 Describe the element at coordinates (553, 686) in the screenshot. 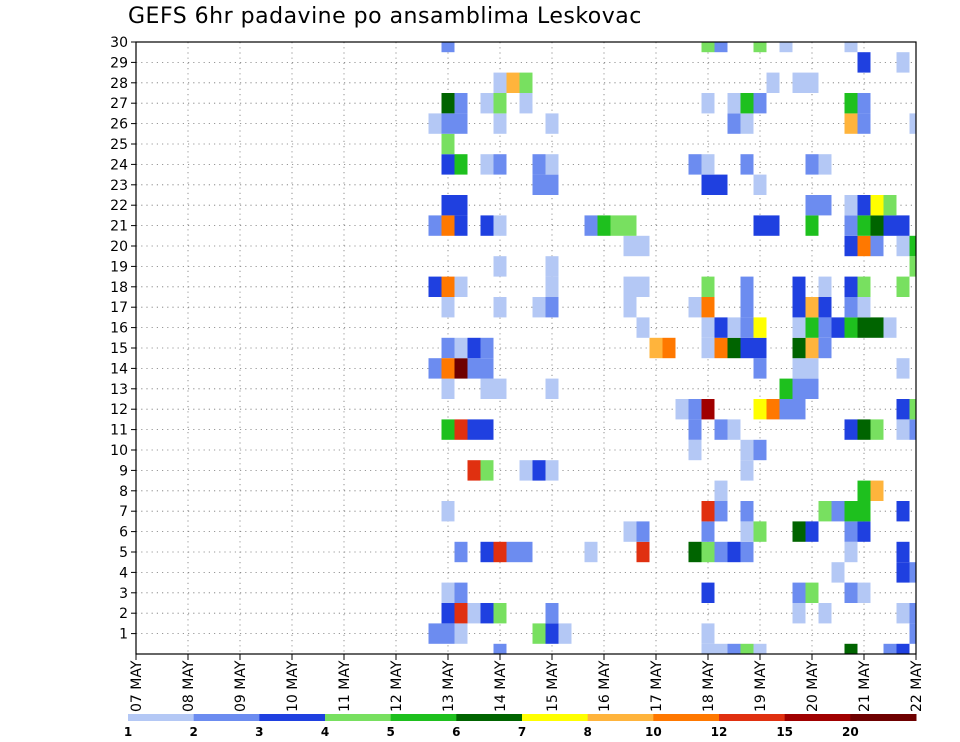

I see `x-tick-label: 15 MAY` at that location.